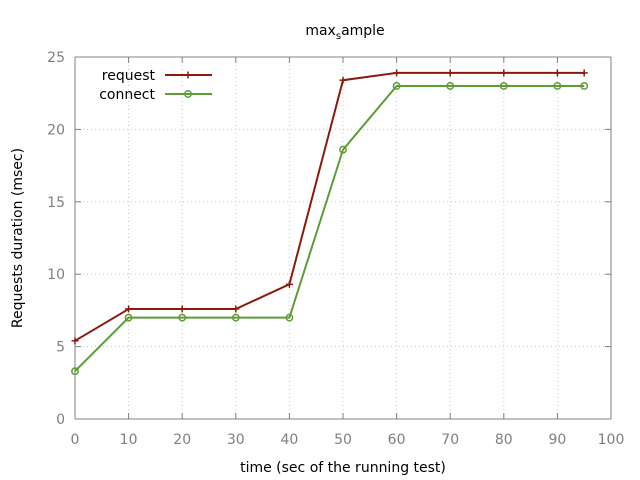 Image resolution: width=640 pixels, height=480 pixels. I want to click on legend-marker-request, so click(188, 75).